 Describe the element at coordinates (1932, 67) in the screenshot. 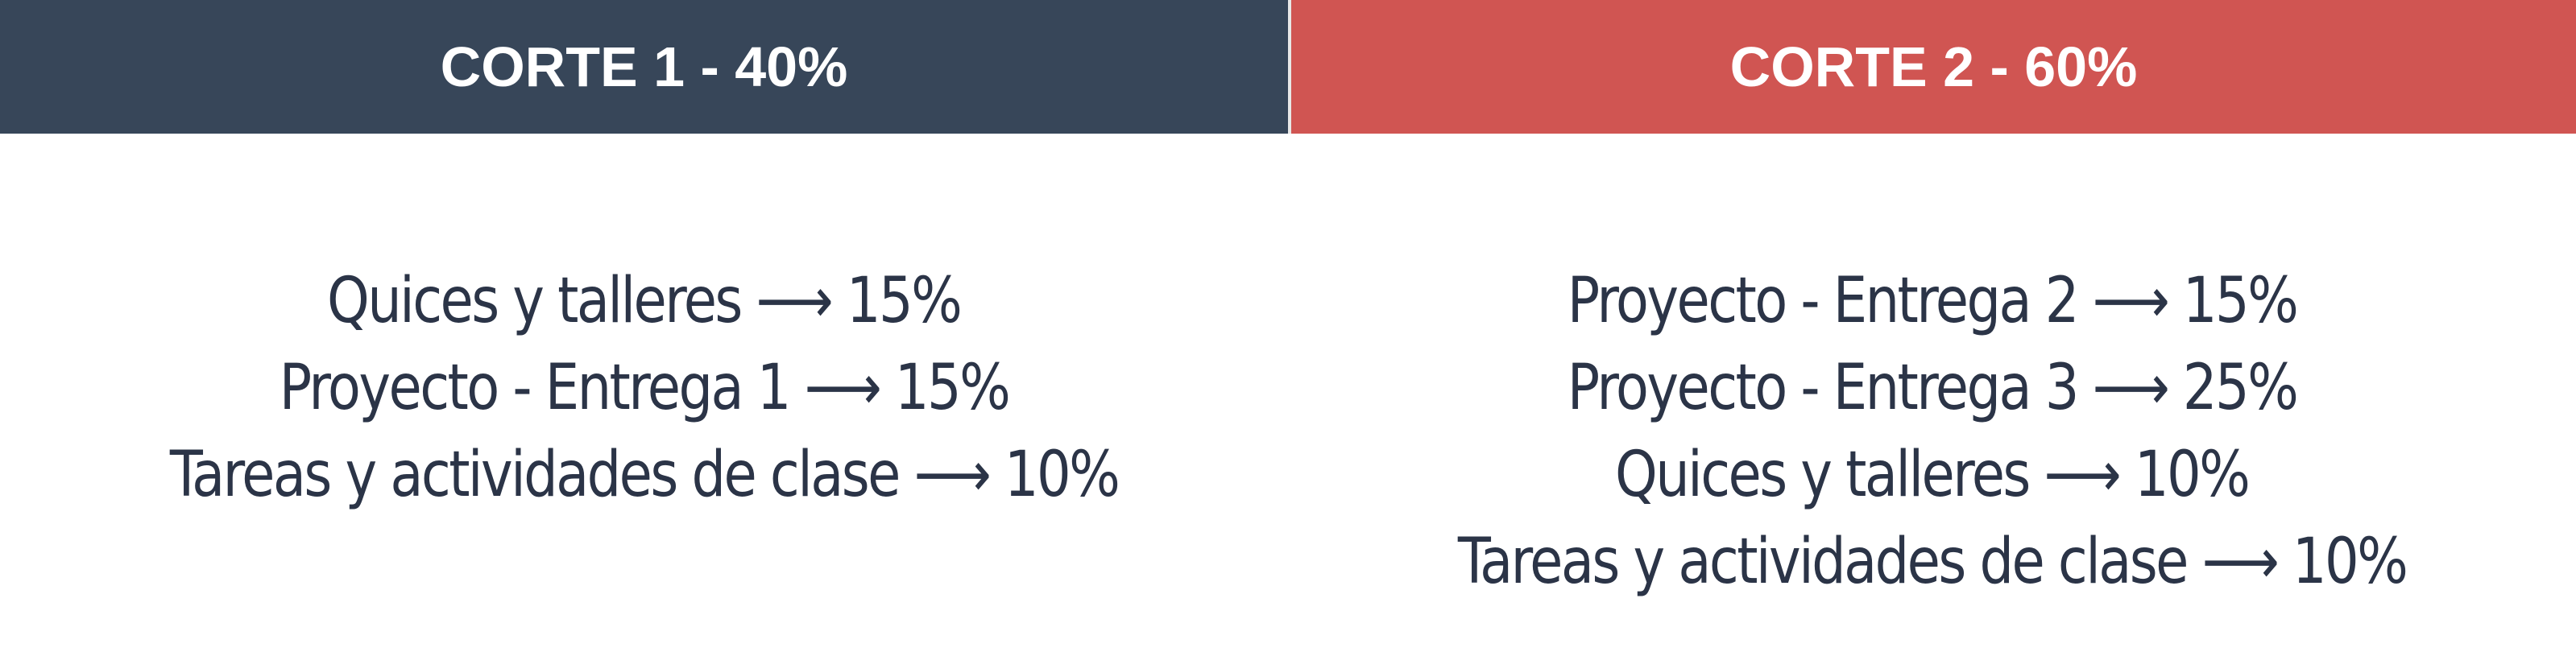

I see `corte-2-header: CORTE 2 - 60%` at that location.